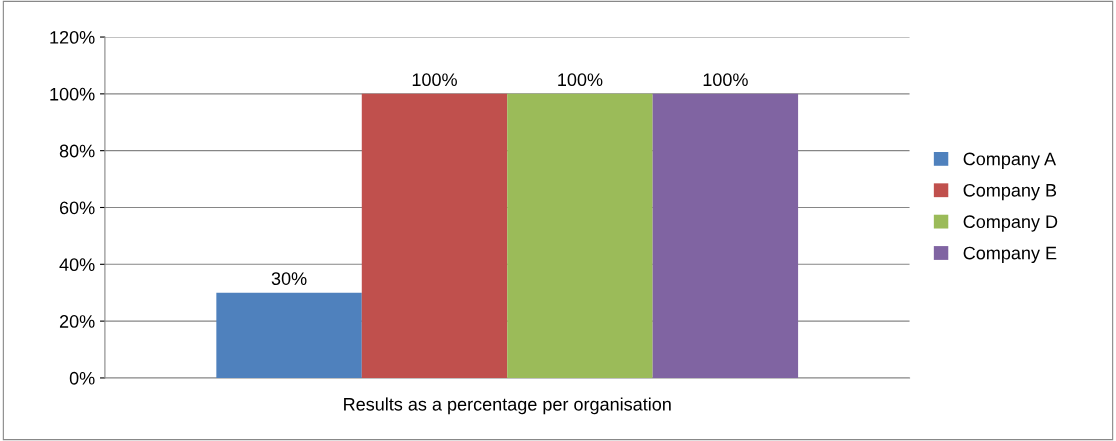 The image size is (1116, 441). What do you see at coordinates (289, 278) in the screenshot?
I see `data-label: 30%` at bounding box center [289, 278].